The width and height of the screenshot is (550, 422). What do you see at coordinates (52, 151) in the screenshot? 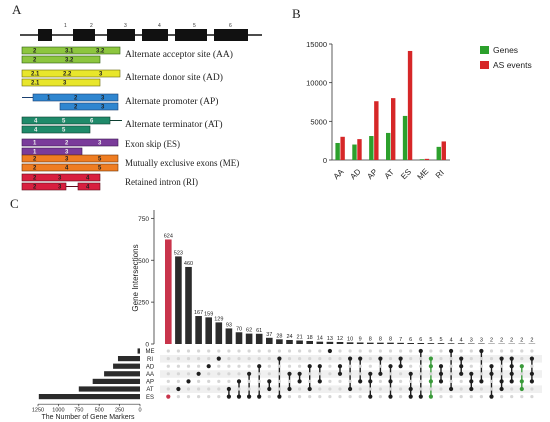
I see `es-exon-block` at bounding box center [52, 151].